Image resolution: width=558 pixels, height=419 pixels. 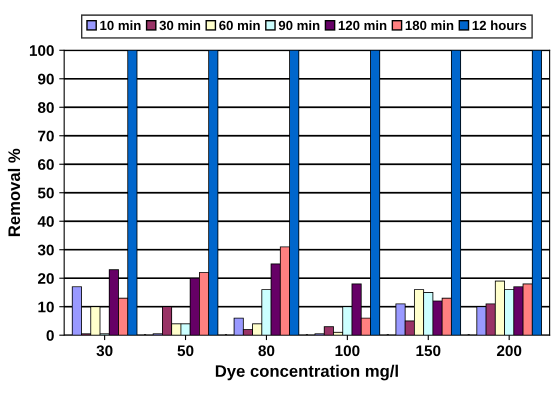 I want to click on legend-label: 120 min, so click(x=362, y=25).